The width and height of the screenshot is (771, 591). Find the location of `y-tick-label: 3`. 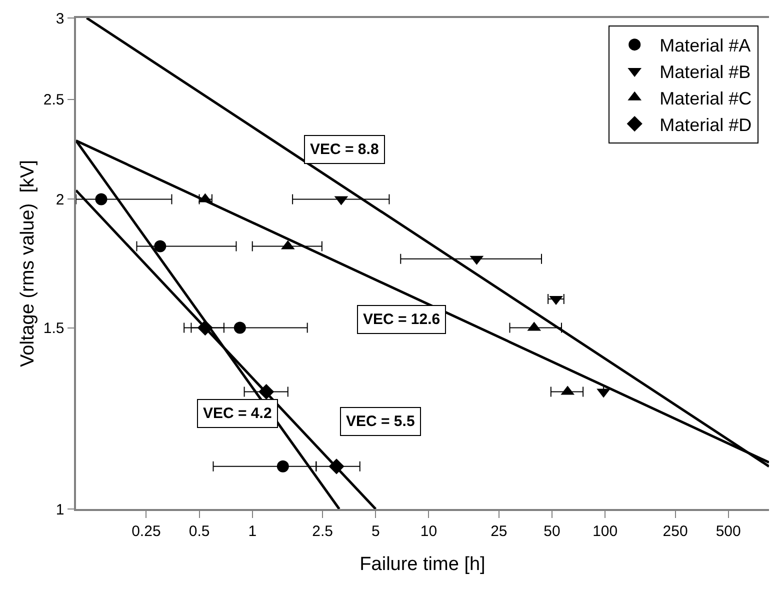

y-tick-label: 3 is located at coordinates (60, 19).